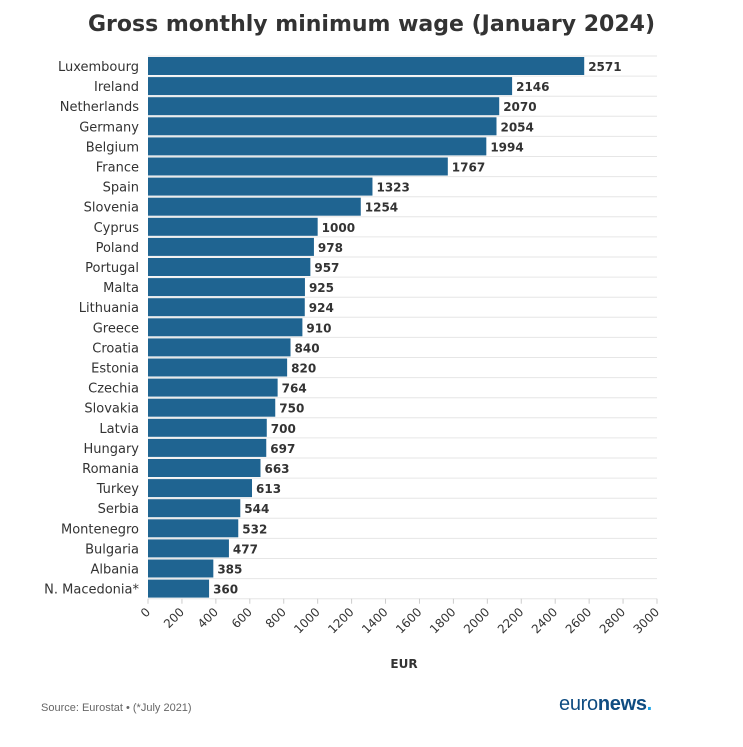 The width and height of the screenshot is (743, 747). What do you see at coordinates (100, 529) in the screenshot?
I see `category-label: Montenegro` at bounding box center [100, 529].